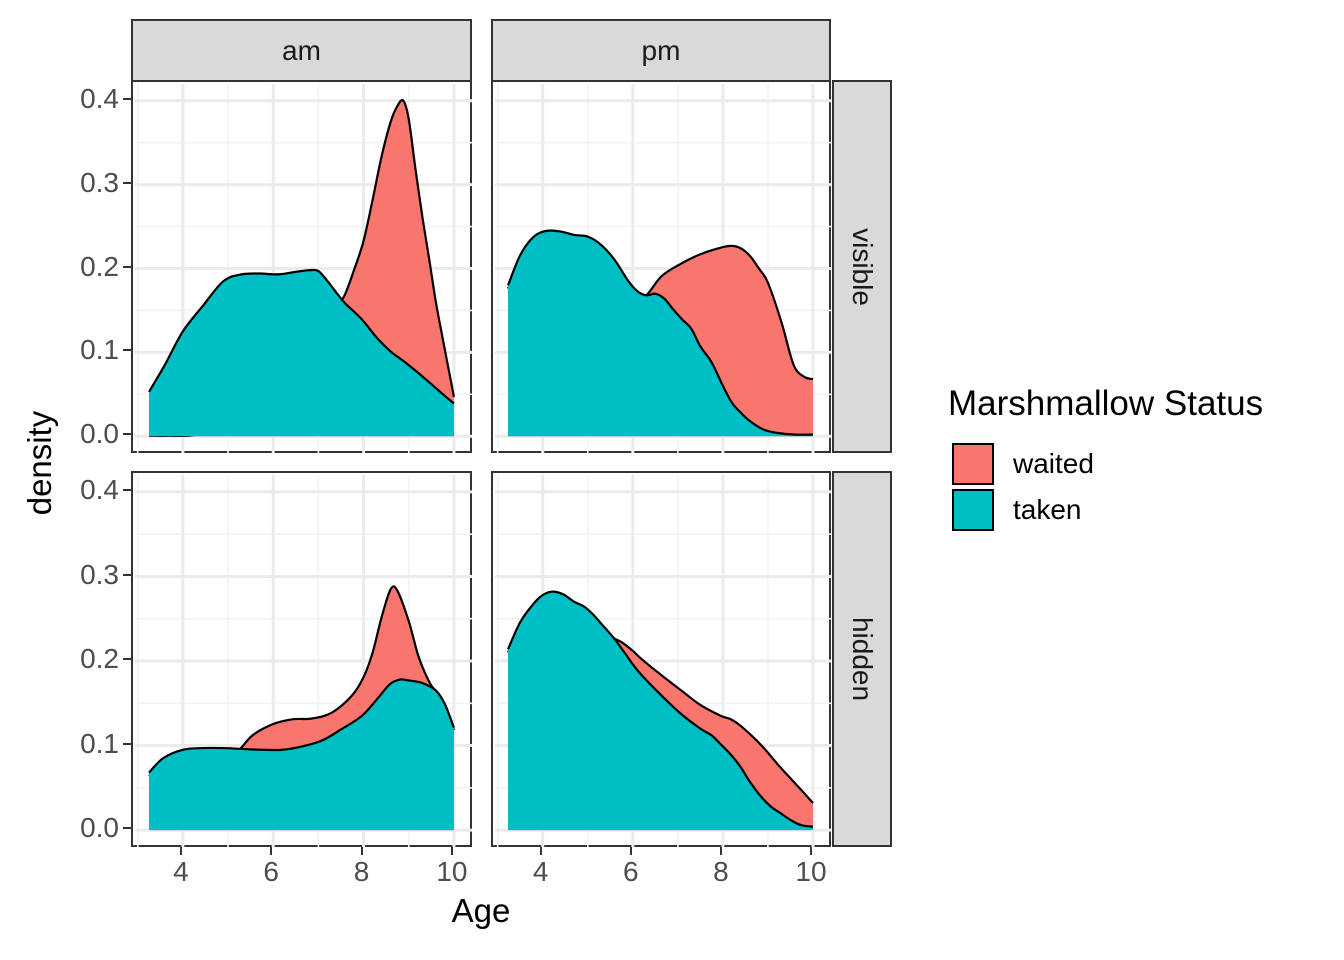  What do you see at coordinates (1105, 509) in the screenshot?
I see `legend-entry-taken: taken` at bounding box center [1105, 509].